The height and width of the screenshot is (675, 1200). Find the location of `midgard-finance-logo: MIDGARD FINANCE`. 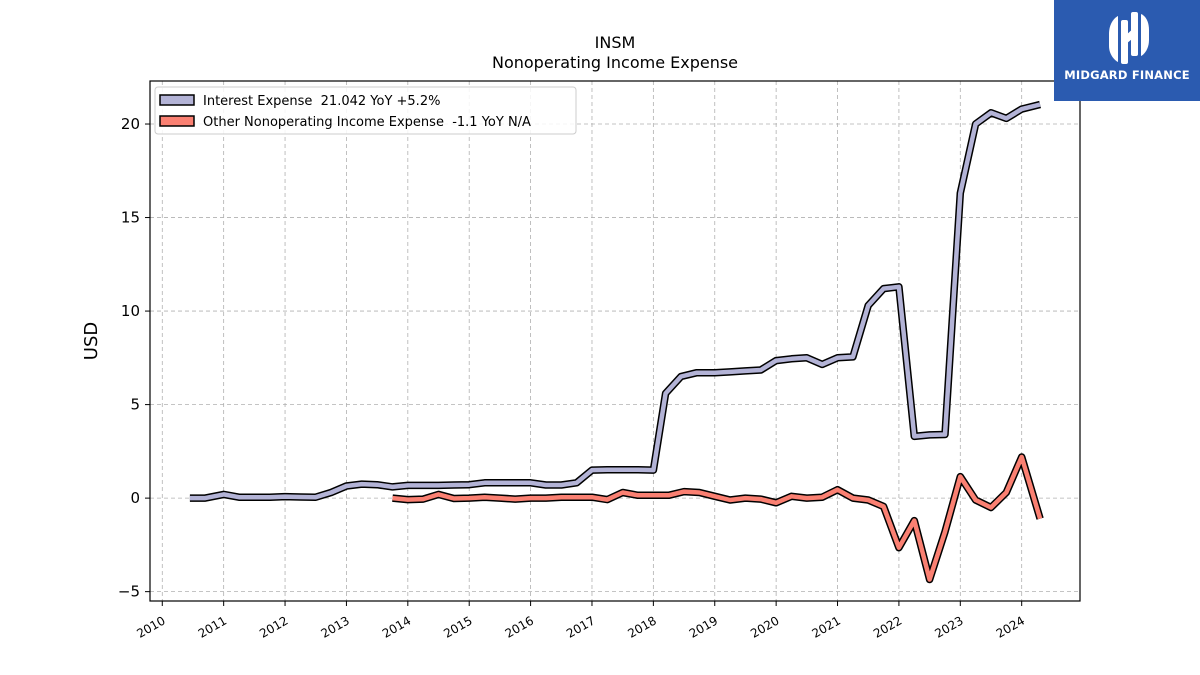

midgard-finance-logo: MIDGARD FINANCE is located at coordinates (1127, 50).